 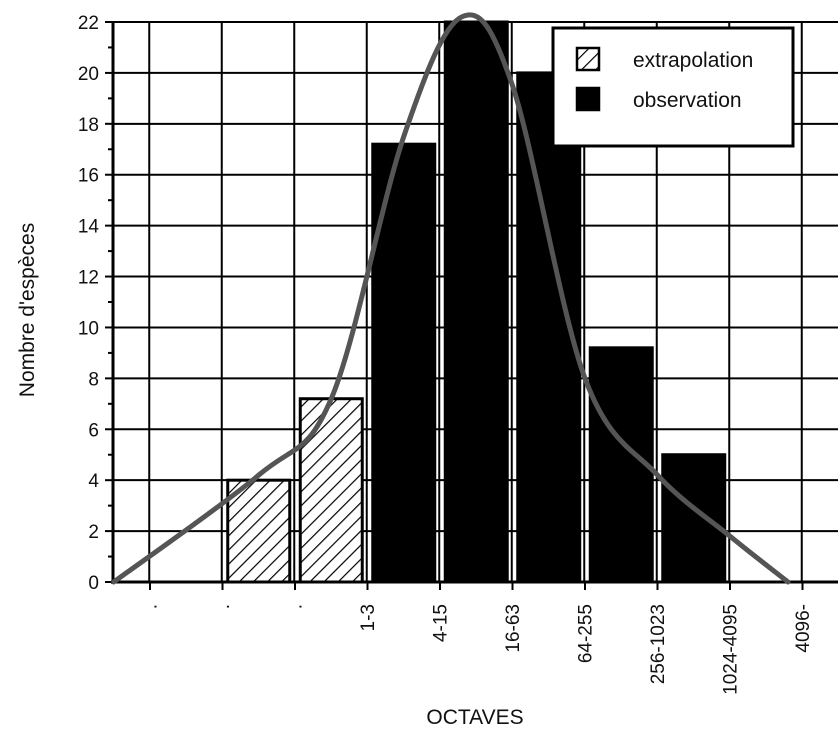 What do you see at coordinates (440, 623) in the screenshot?
I see `x-tick-label: 4-15` at bounding box center [440, 623].